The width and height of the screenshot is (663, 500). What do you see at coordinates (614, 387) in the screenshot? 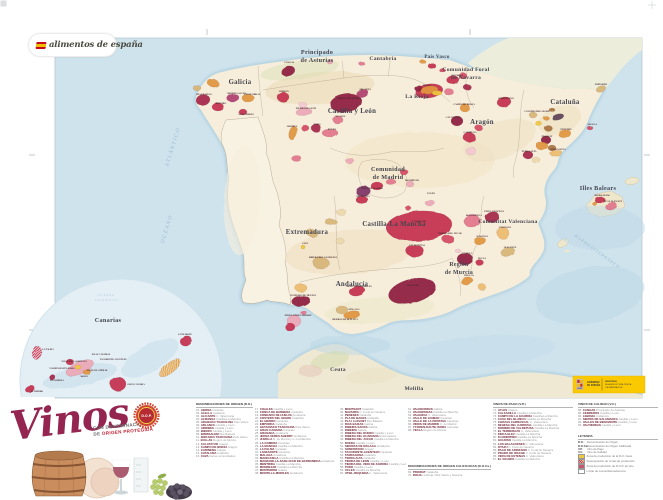
I see `ministry-min-line3: Y ALIMENTACIÓN` at bounding box center [614, 387].